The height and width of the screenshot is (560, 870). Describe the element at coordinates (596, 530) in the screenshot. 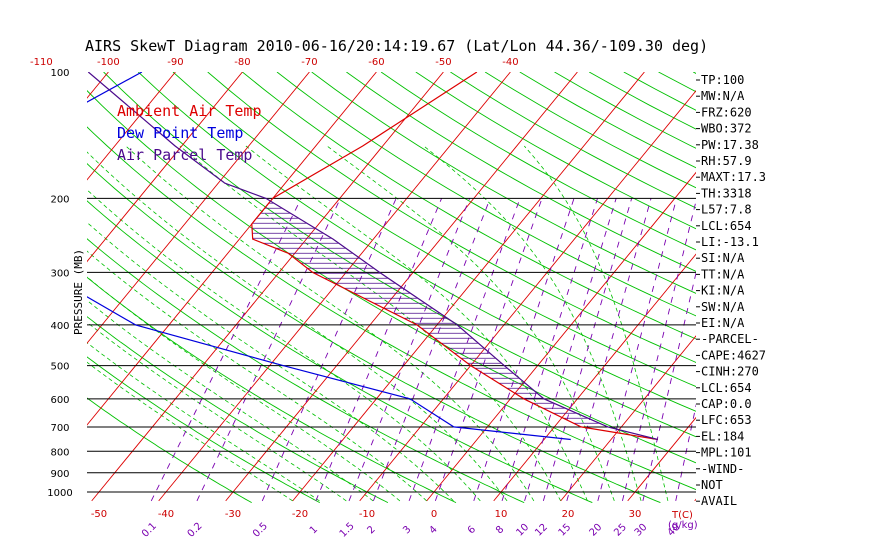

I see `mixing-ratio-tick-label: 20` at that location.